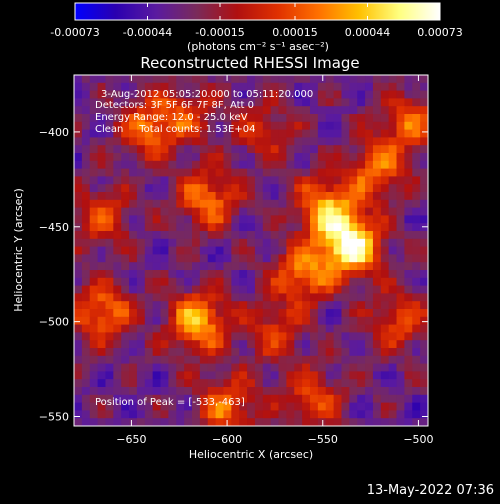 Image resolution: width=500 pixels, height=504 pixels. I want to click on annotation-energy-range: Energy Range: 12.0 - 25.0 keV, so click(171, 117).